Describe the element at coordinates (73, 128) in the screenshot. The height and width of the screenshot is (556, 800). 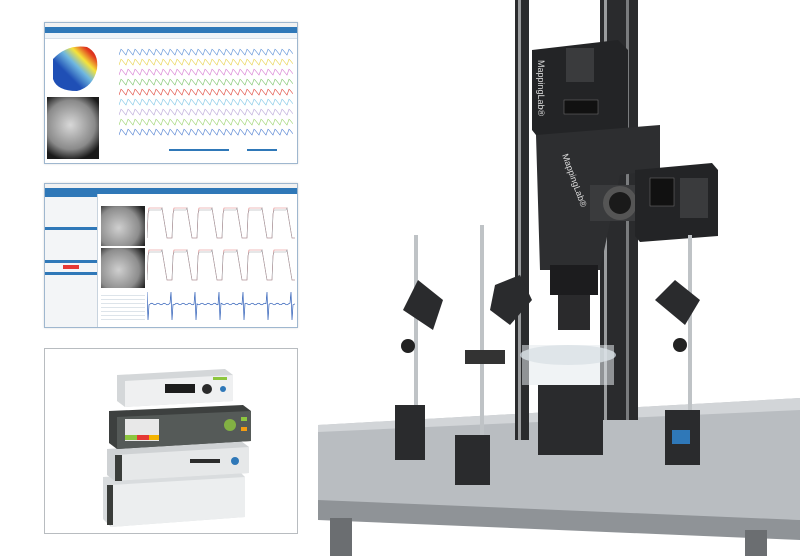
I see `camera-grayscale-image` at that location.